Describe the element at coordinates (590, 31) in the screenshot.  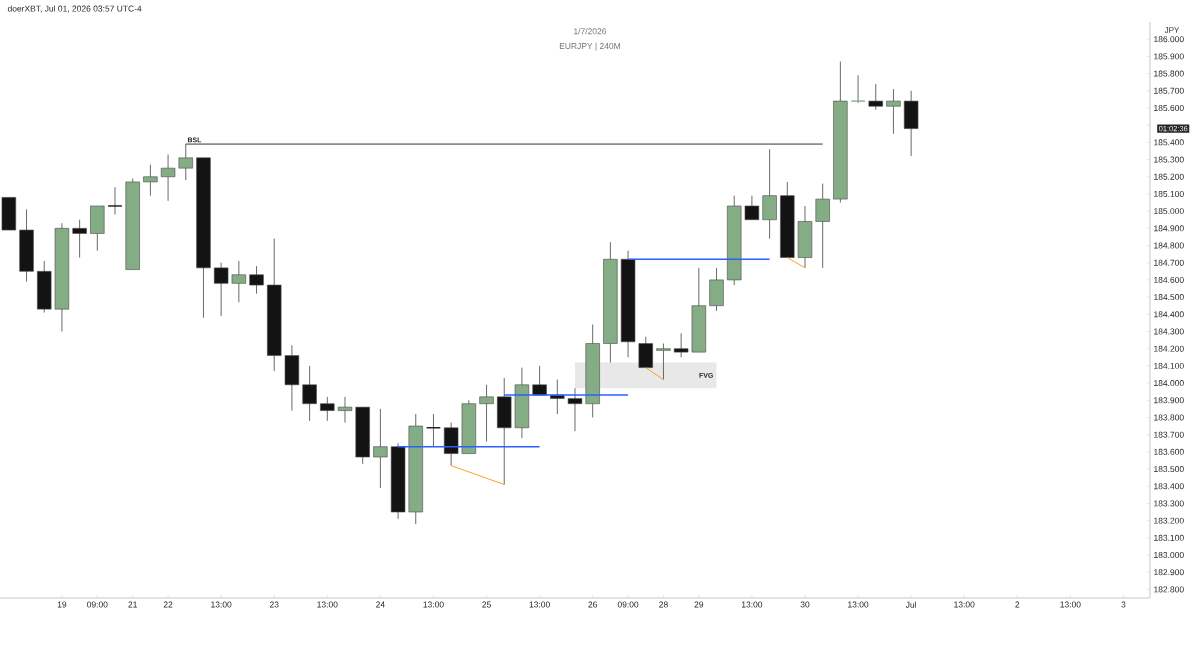
I see `text: 1/7/2026` at that location.